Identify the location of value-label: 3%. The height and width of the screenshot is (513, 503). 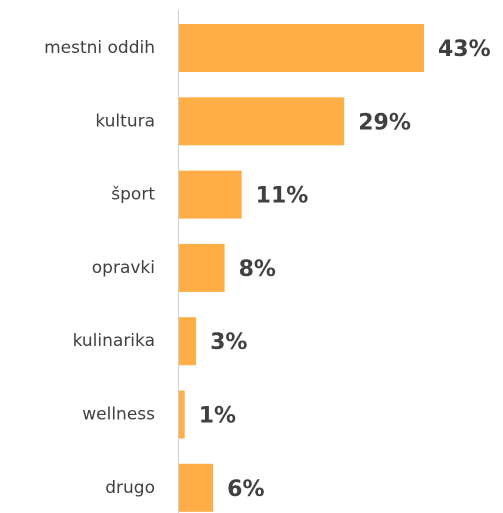
(228, 342).